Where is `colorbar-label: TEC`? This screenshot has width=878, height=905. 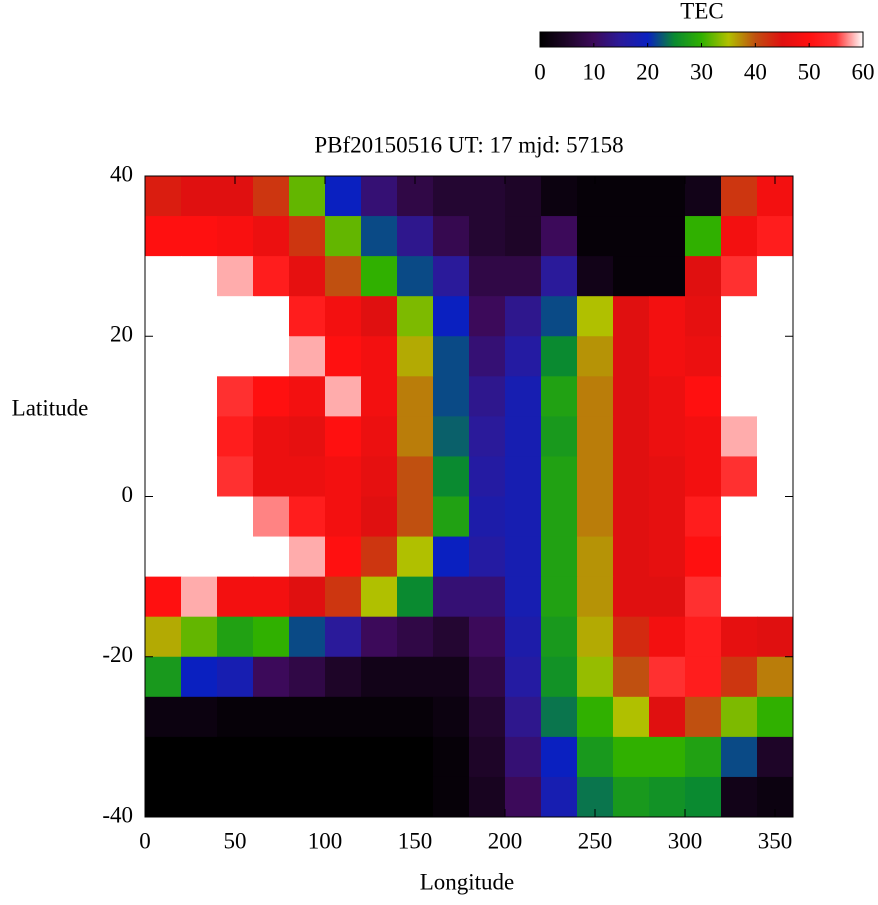 colorbar-label: TEC is located at coordinates (701, 11).